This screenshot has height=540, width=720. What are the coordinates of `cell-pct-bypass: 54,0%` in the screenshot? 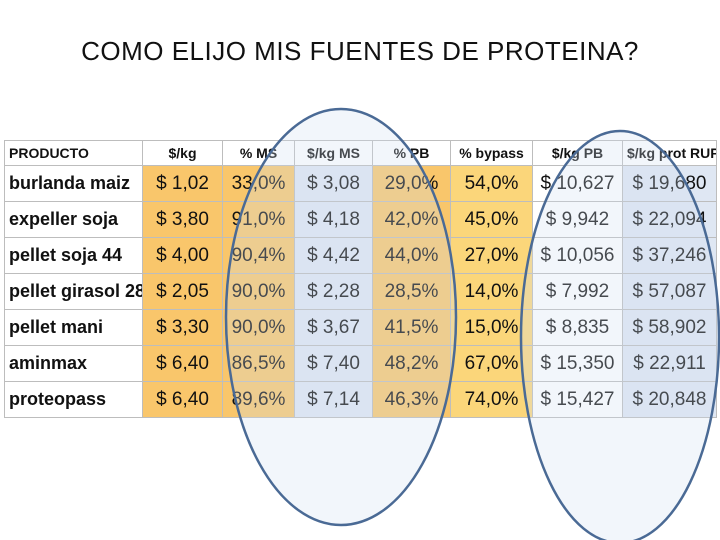 It's located at (491, 183).